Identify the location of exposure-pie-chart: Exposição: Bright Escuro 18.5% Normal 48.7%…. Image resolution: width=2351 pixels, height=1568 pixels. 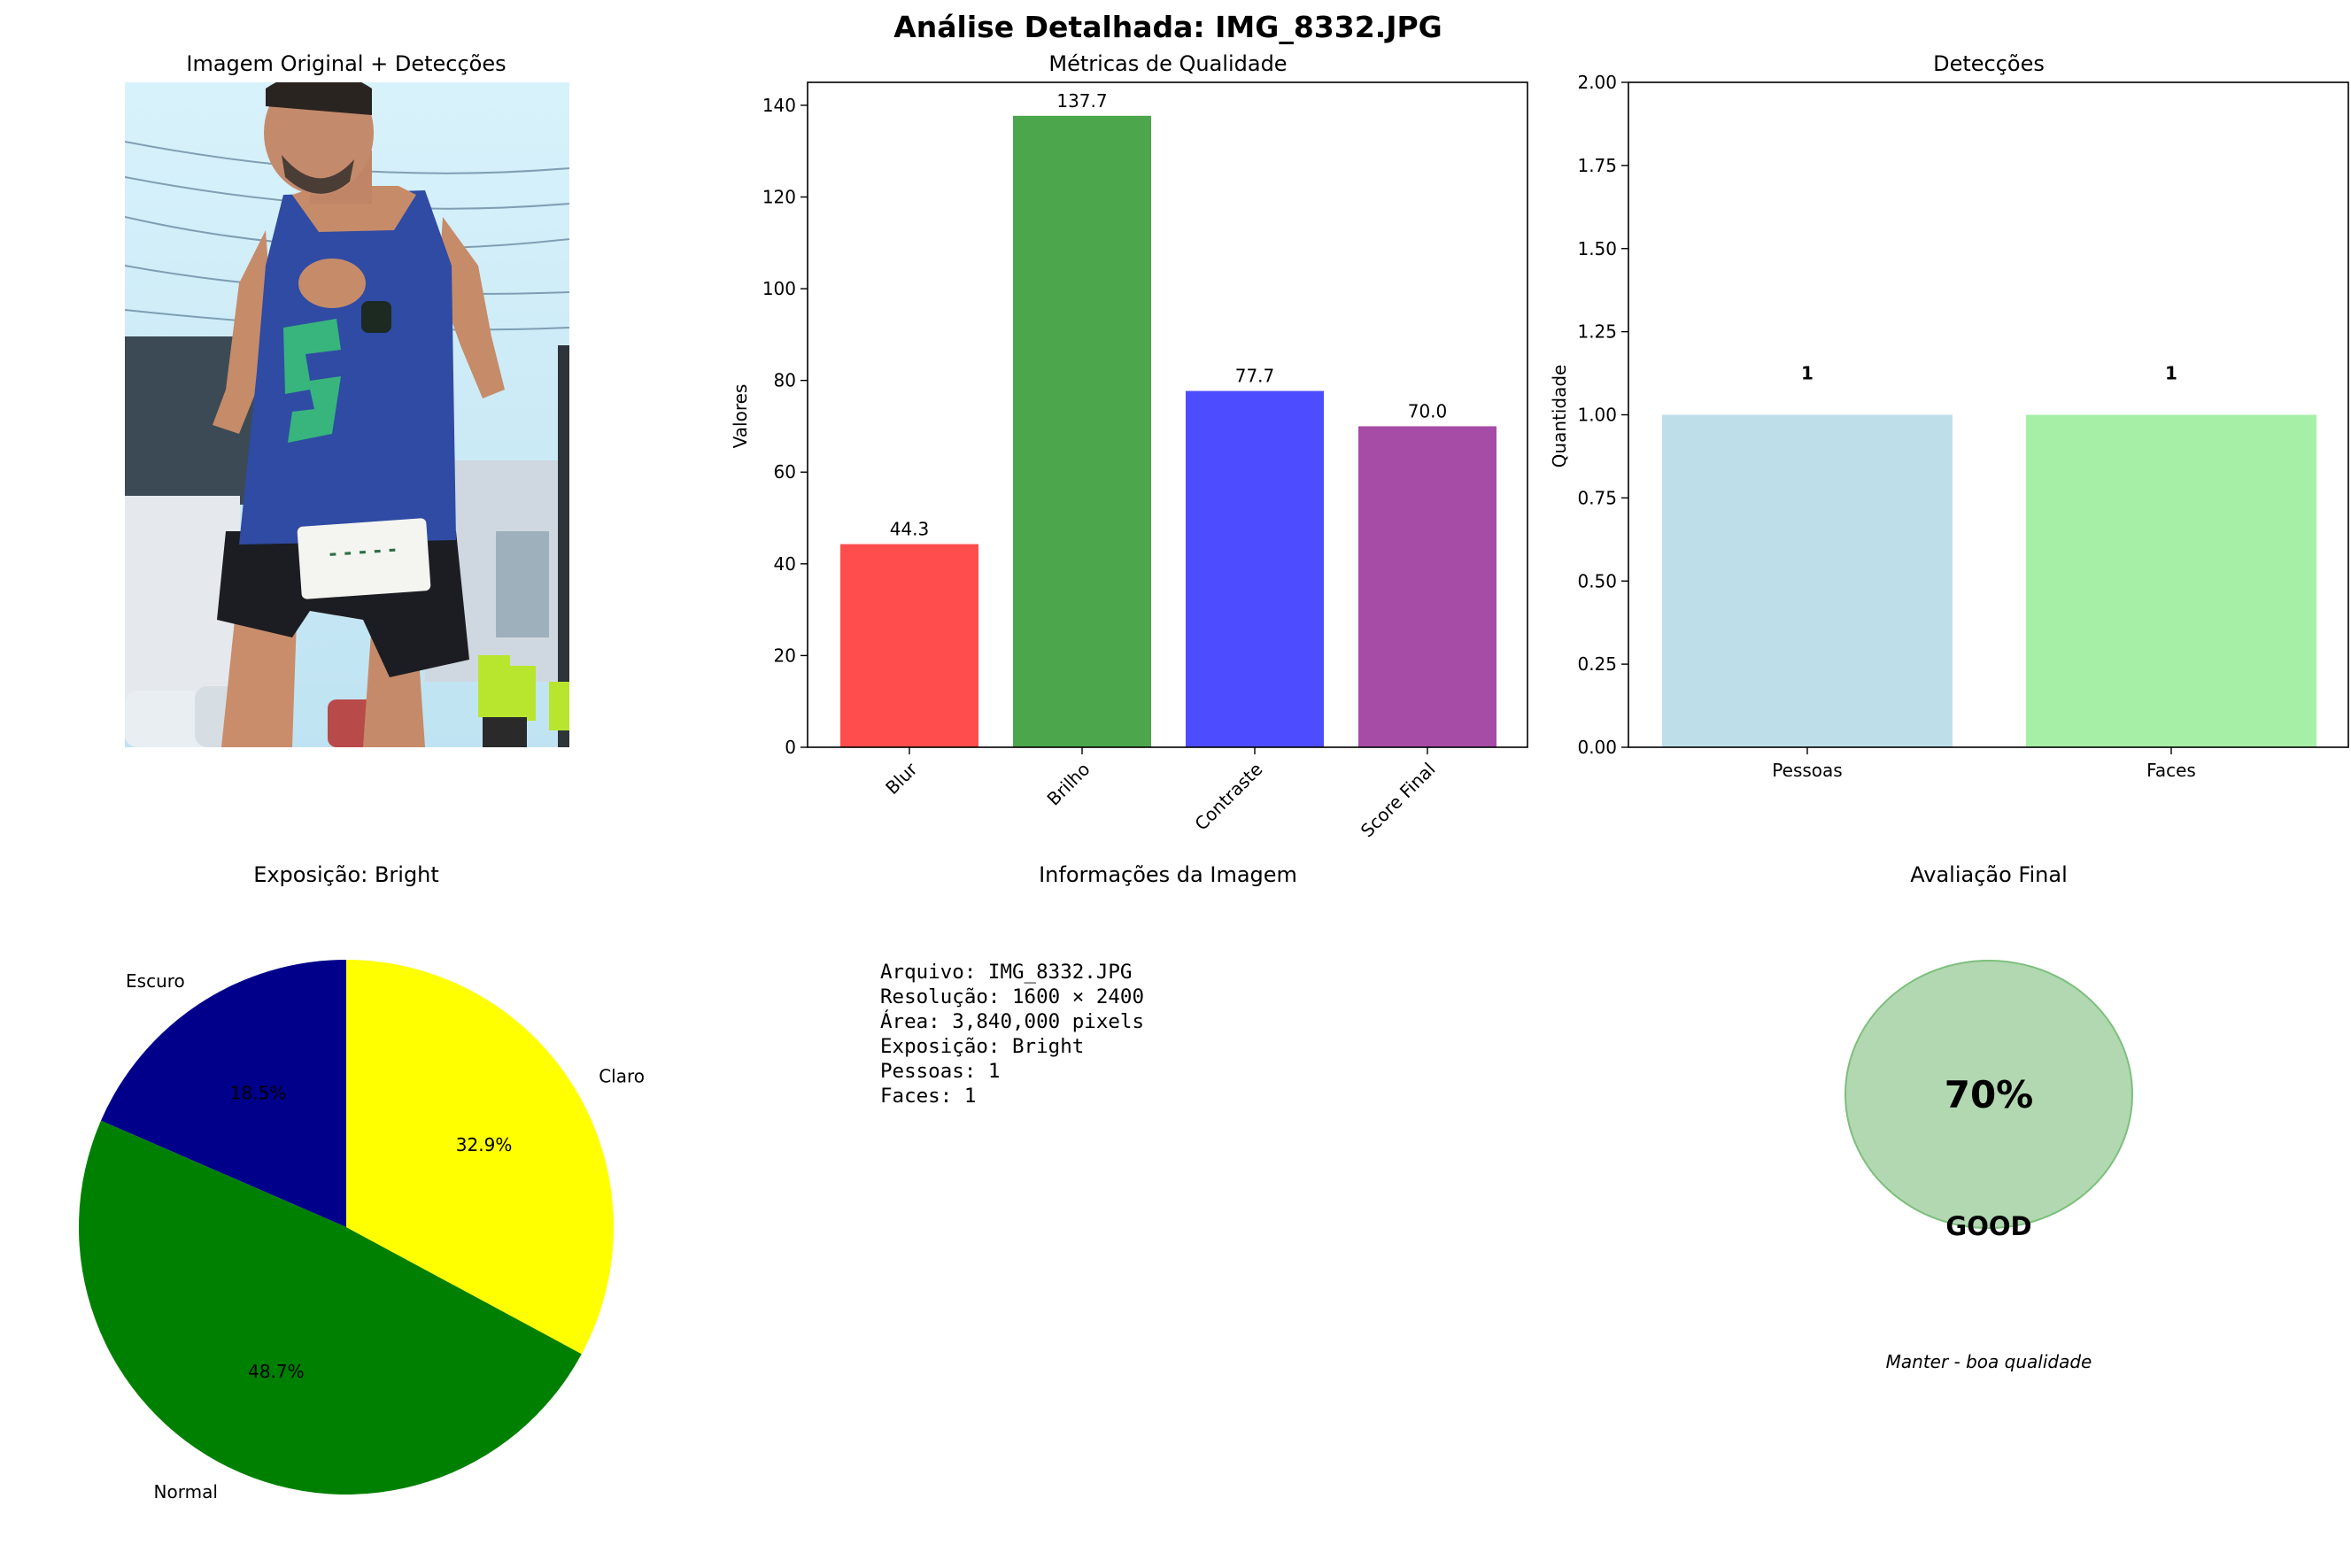
(361, 1182).